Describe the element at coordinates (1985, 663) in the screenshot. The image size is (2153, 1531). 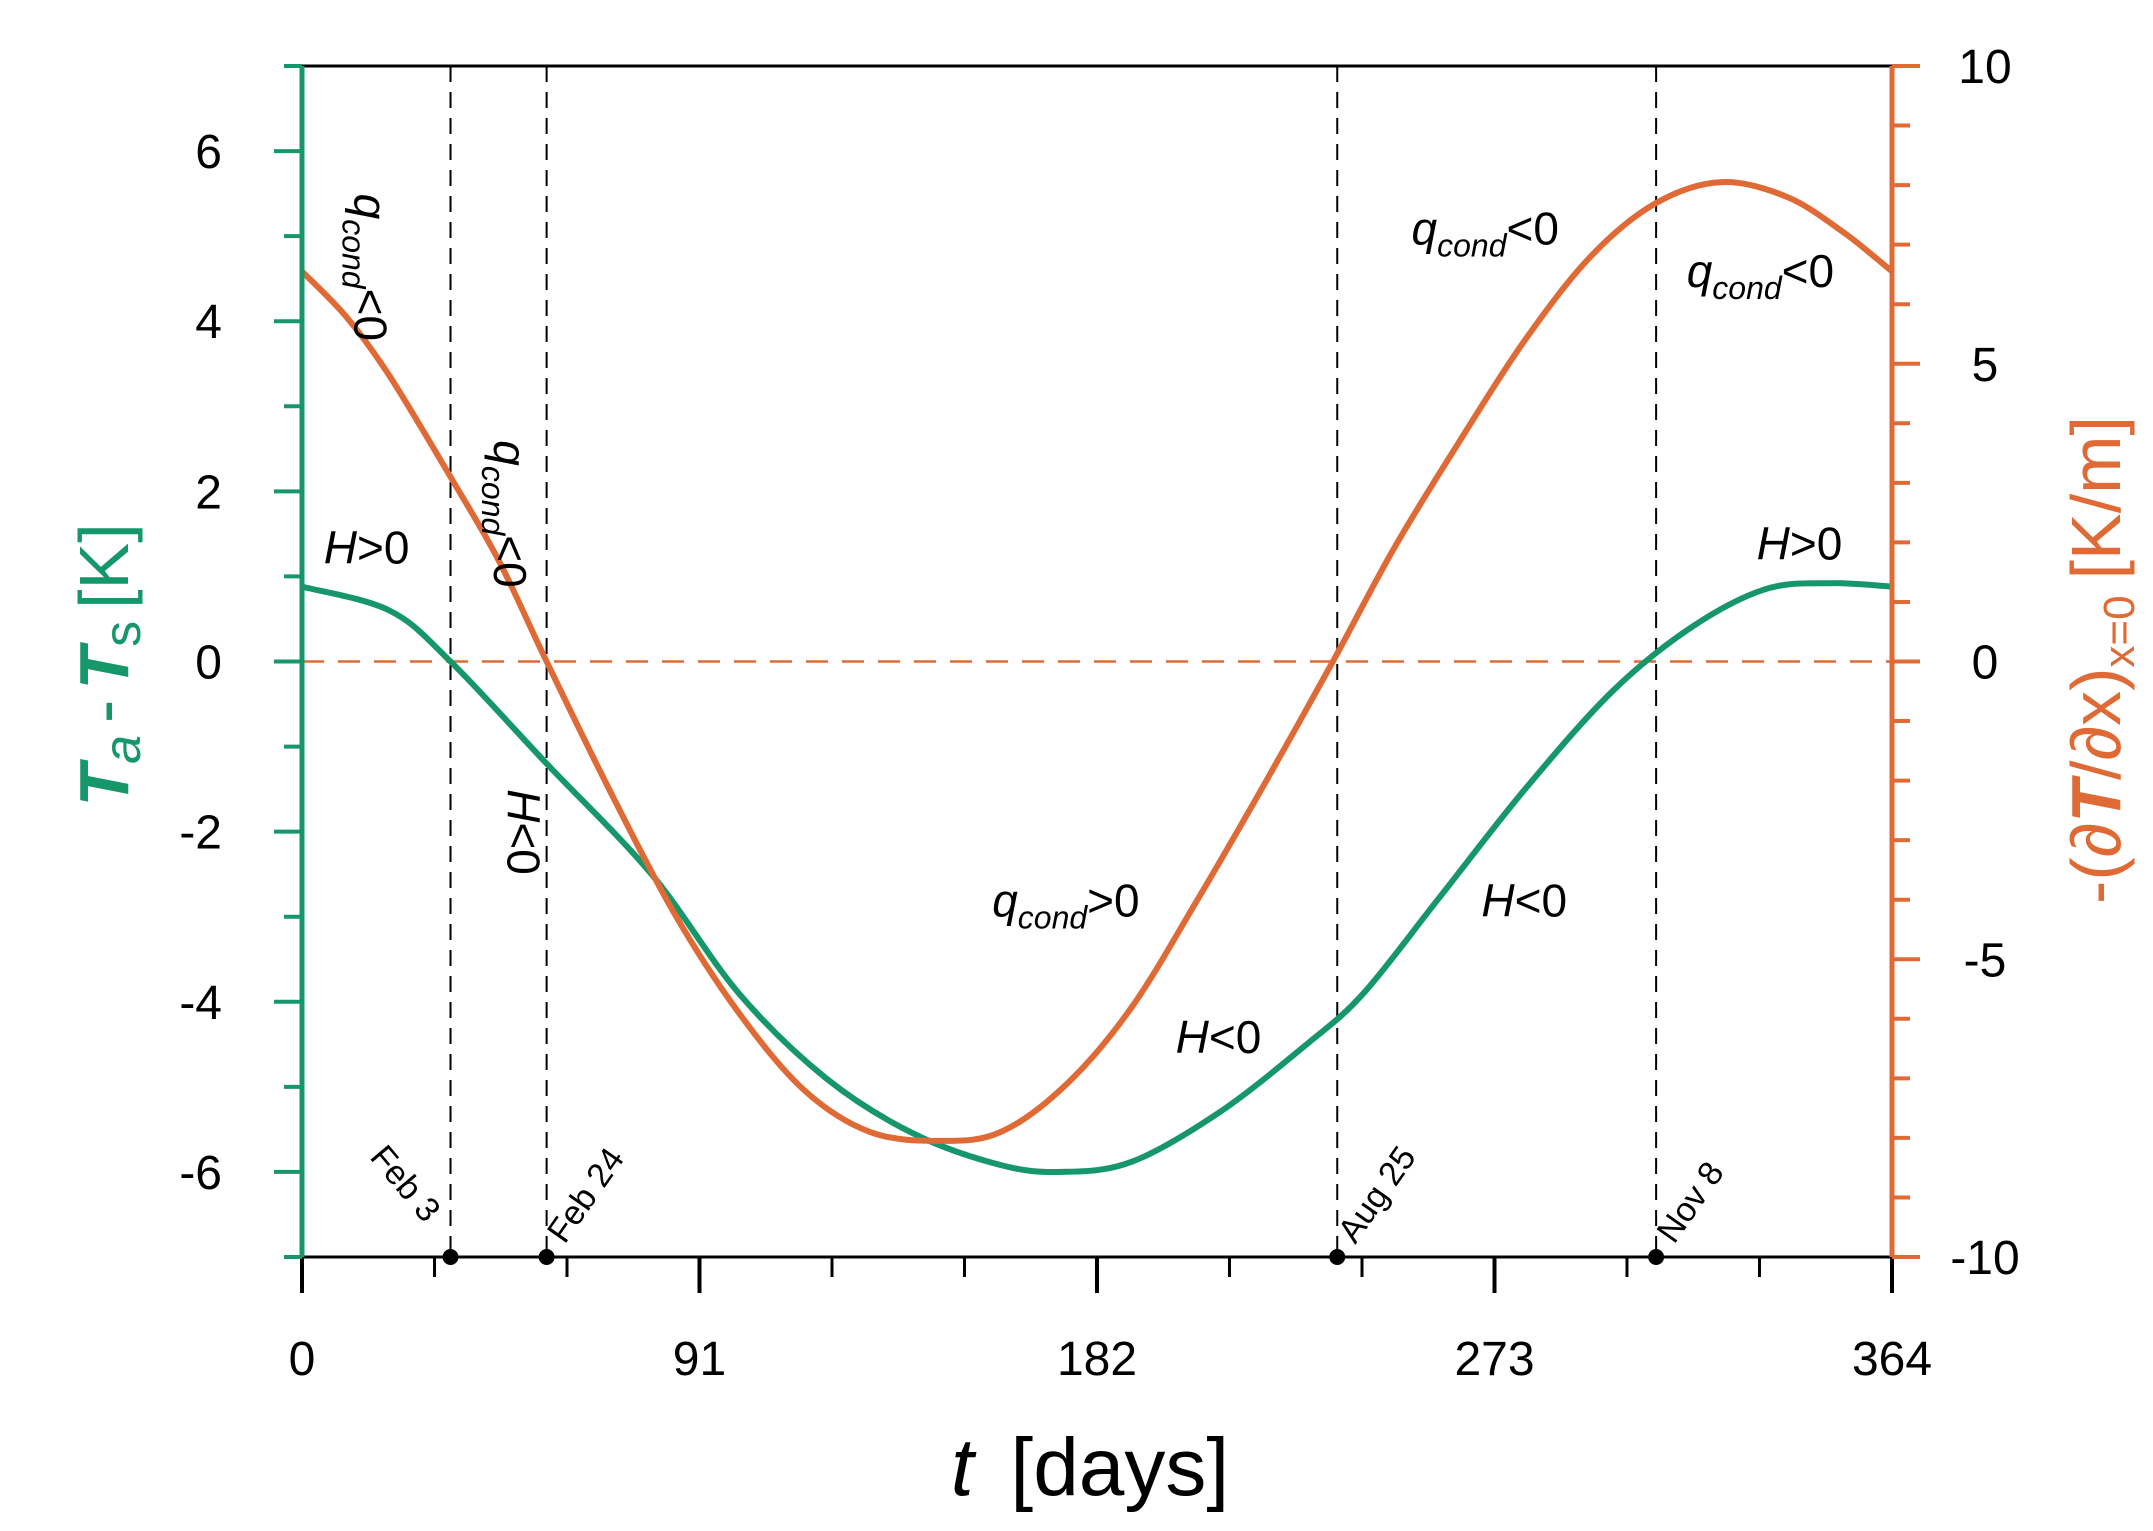
I see `y-right-tick-label: 0` at that location.